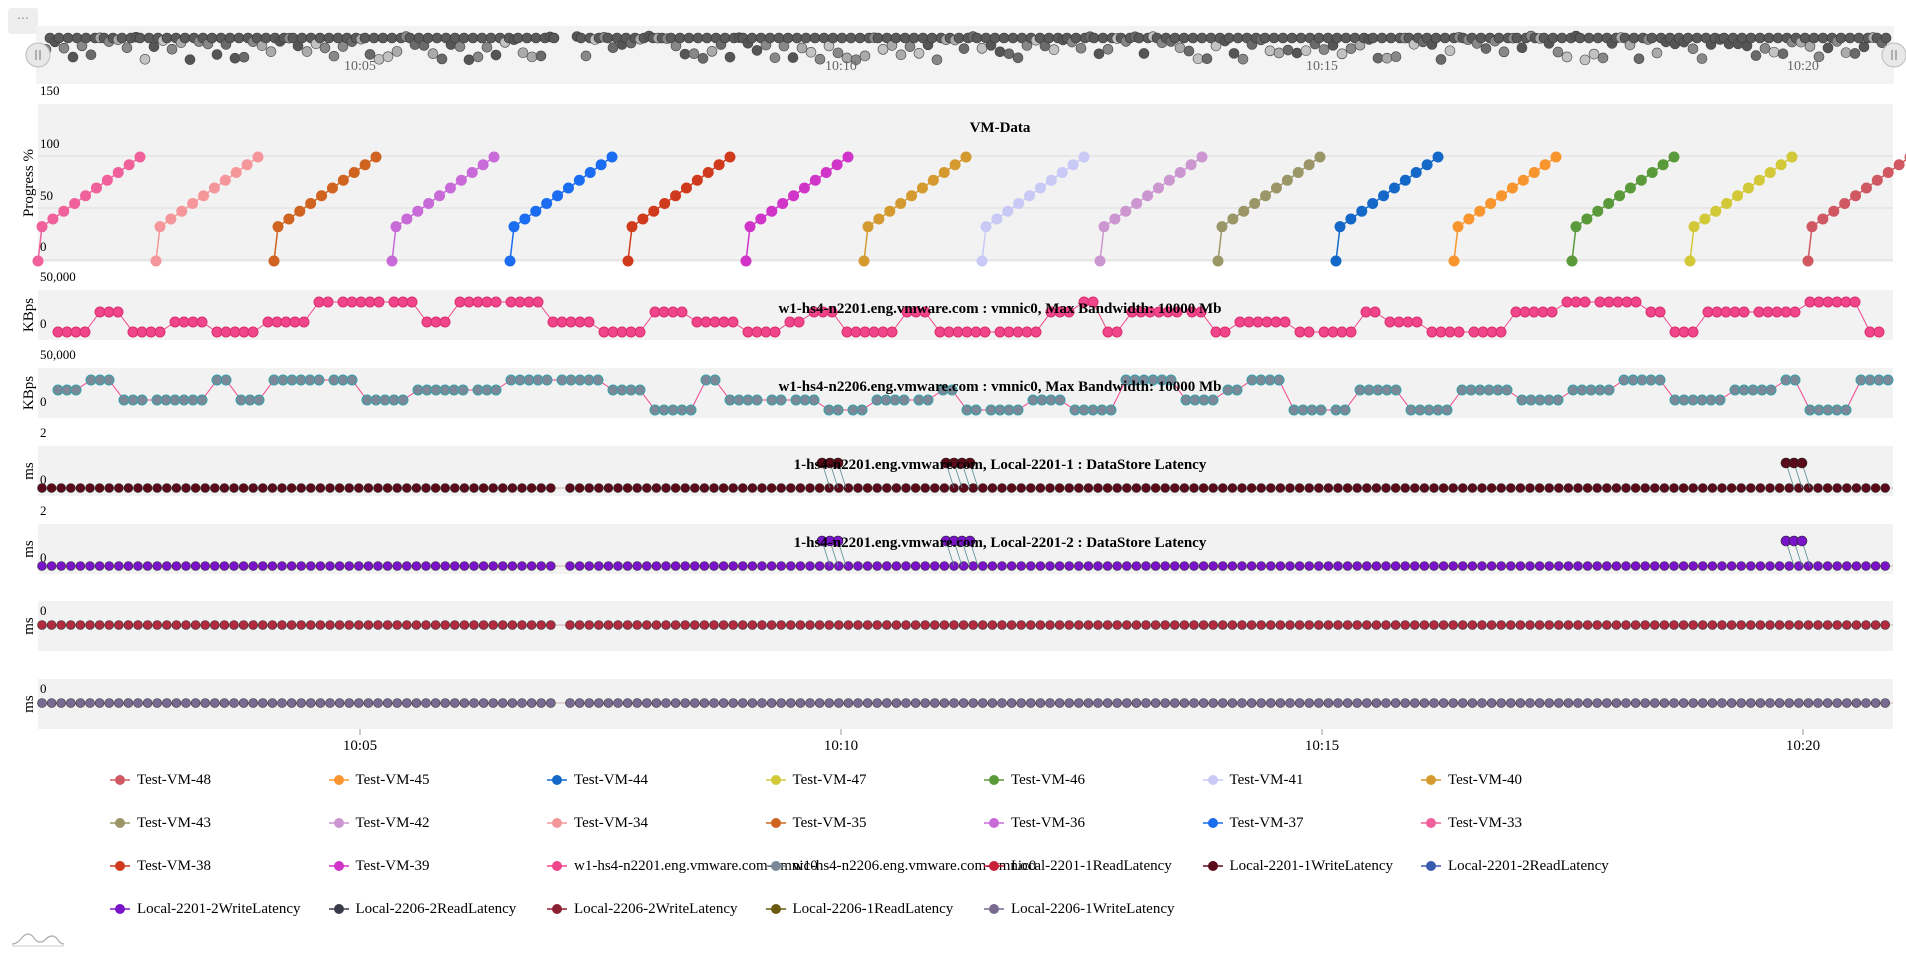 The height and width of the screenshot is (956, 1906). I want to click on legend-item: Local-2201-1WriteLatency, so click(1297, 866).